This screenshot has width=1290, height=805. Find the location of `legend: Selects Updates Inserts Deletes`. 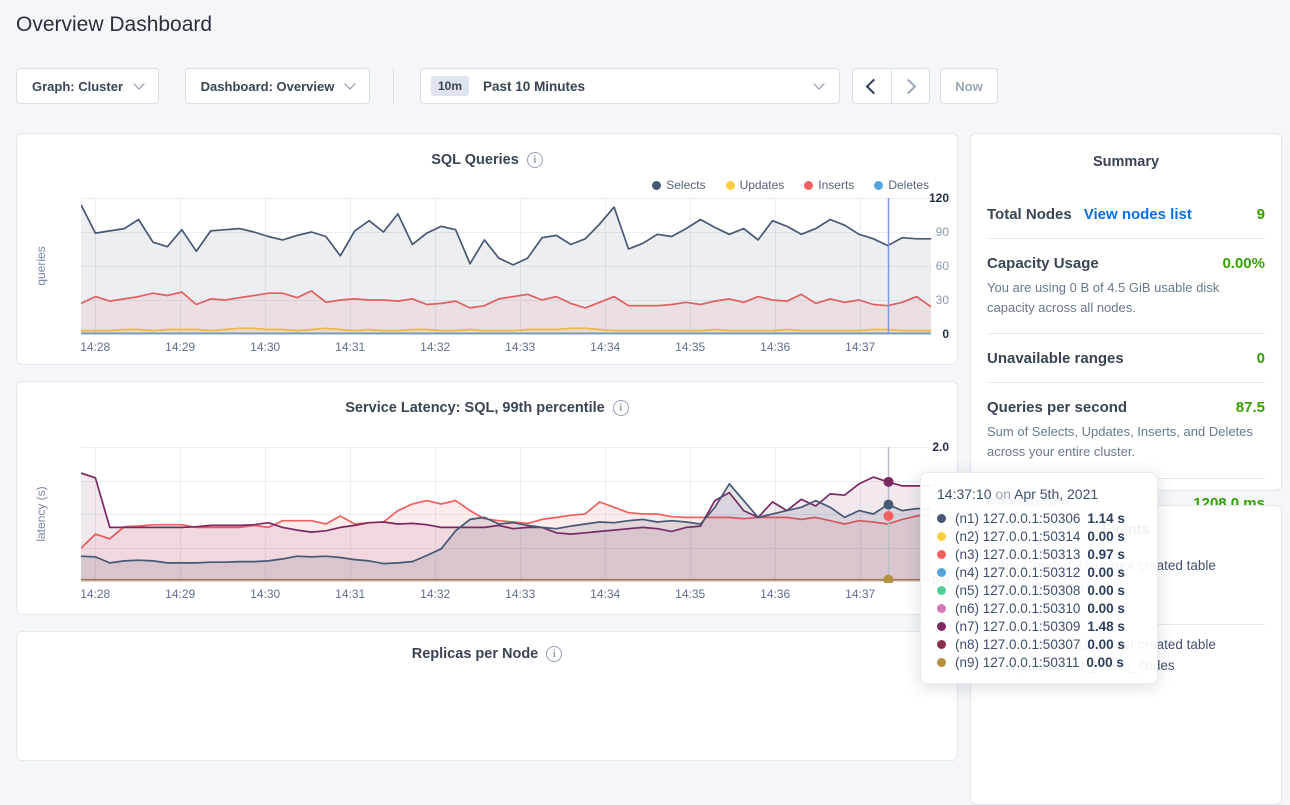

legend: Selects Updates Inserts Deletes is located at coordinates (790, 185).